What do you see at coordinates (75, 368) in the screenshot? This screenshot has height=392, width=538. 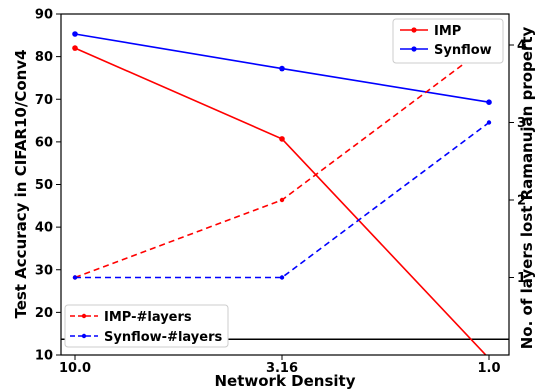 I see `x-tick-label: 10.0` at bounding box center [75, 368].